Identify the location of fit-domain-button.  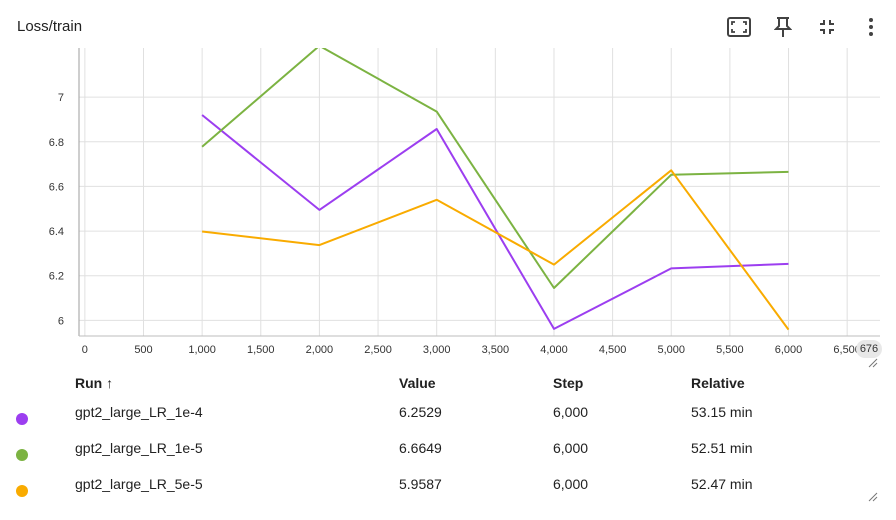
(739, 27).